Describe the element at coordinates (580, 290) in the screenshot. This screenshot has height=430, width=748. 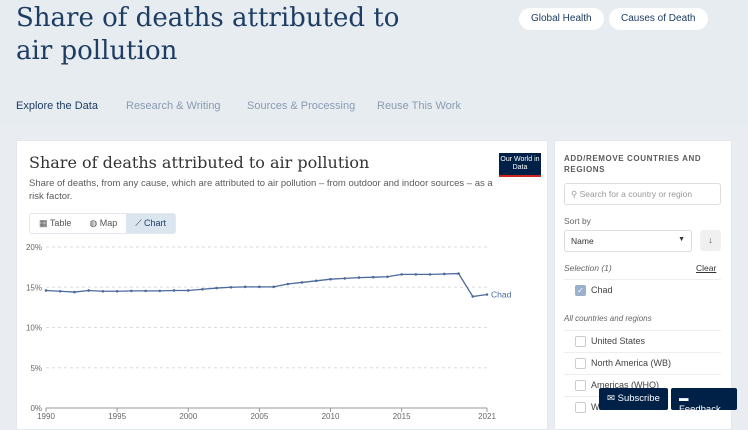
I see `checkbox-checked: ✓` at that location.